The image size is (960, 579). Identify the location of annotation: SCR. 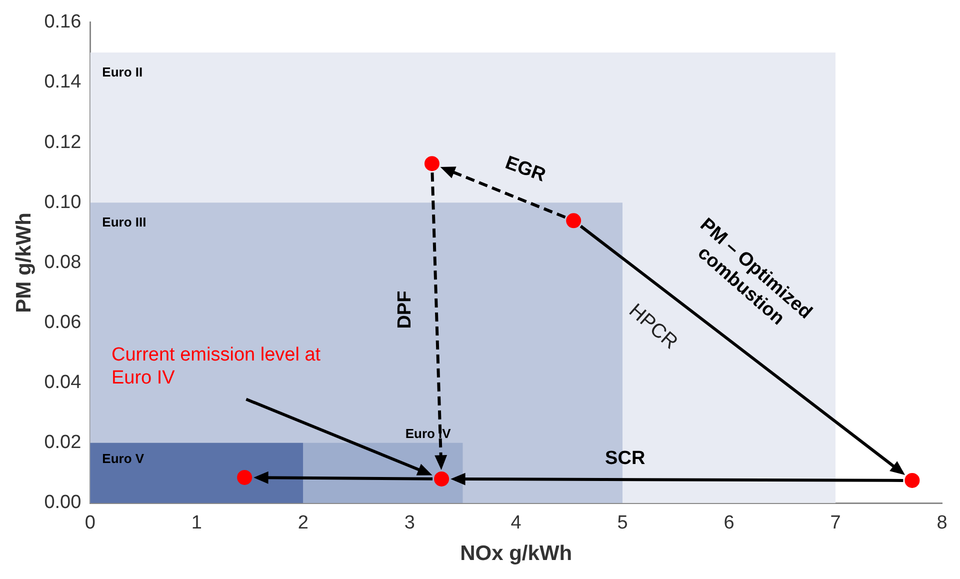
(625, 459).